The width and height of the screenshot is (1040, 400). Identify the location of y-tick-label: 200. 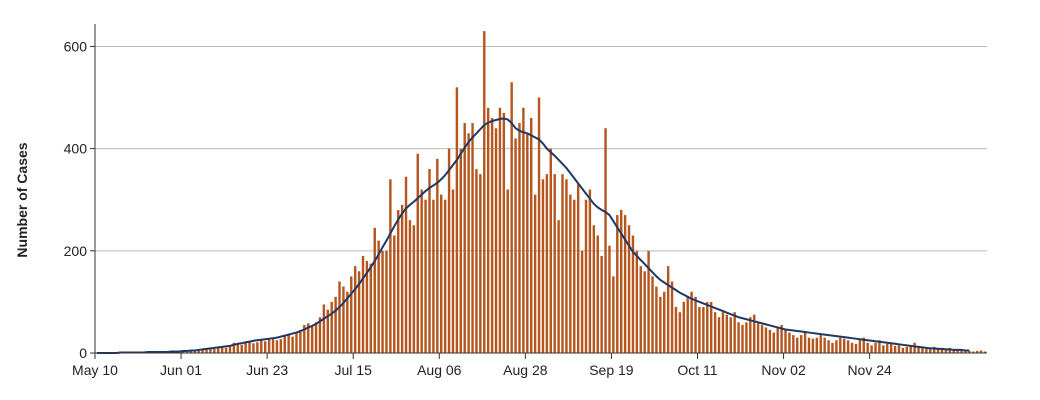
(76, 251).